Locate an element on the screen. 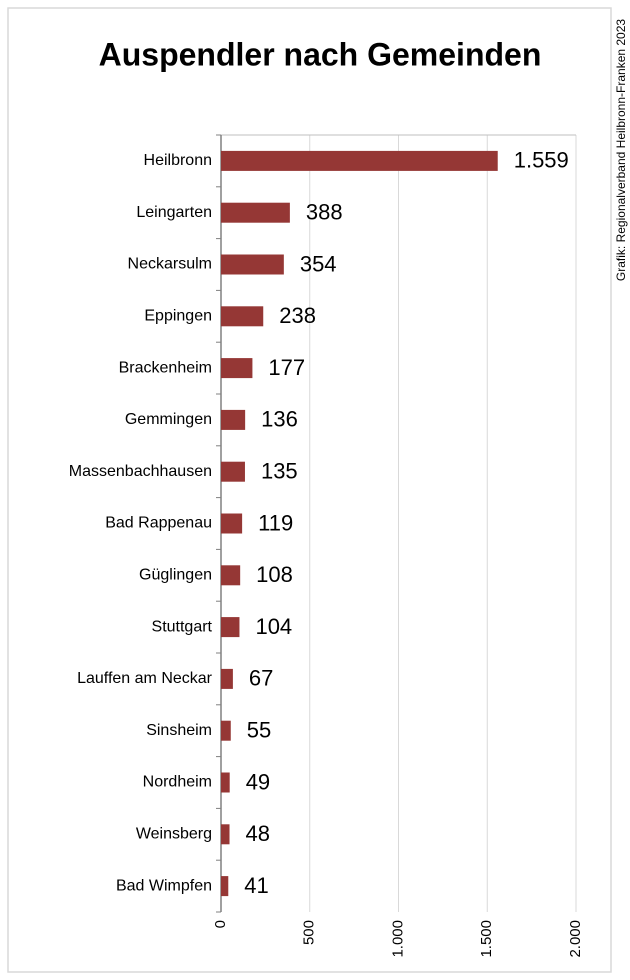 This screenshot has height=980, width=630. value-label: 104 is located at coordinates (273, 626).